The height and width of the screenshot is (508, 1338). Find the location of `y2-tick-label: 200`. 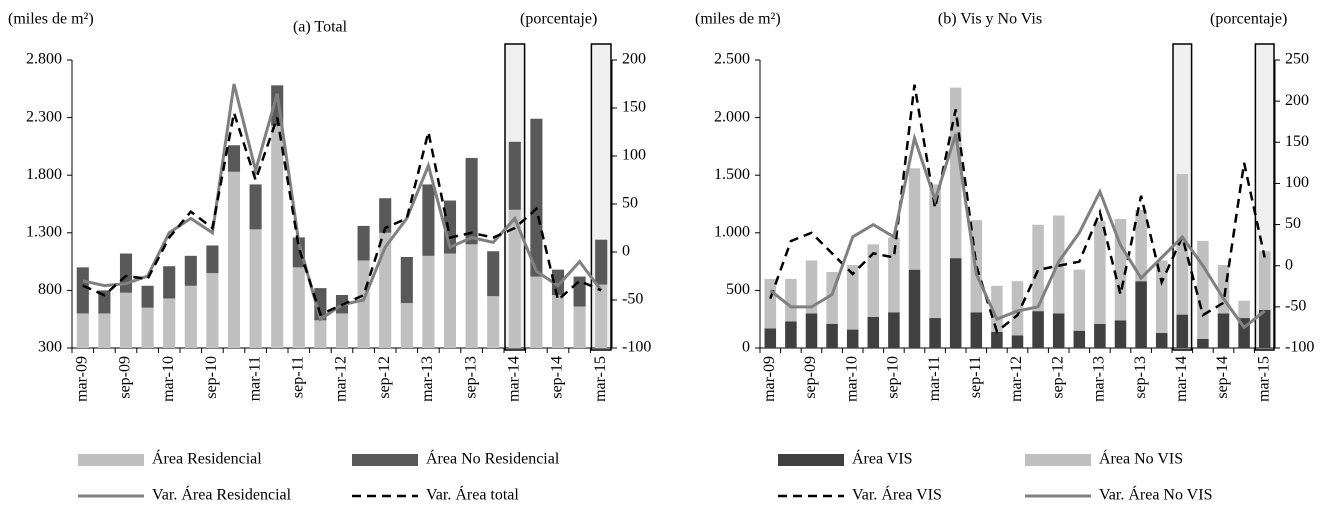

y2-tick-label: 200 is located at coordinates (634, 59).